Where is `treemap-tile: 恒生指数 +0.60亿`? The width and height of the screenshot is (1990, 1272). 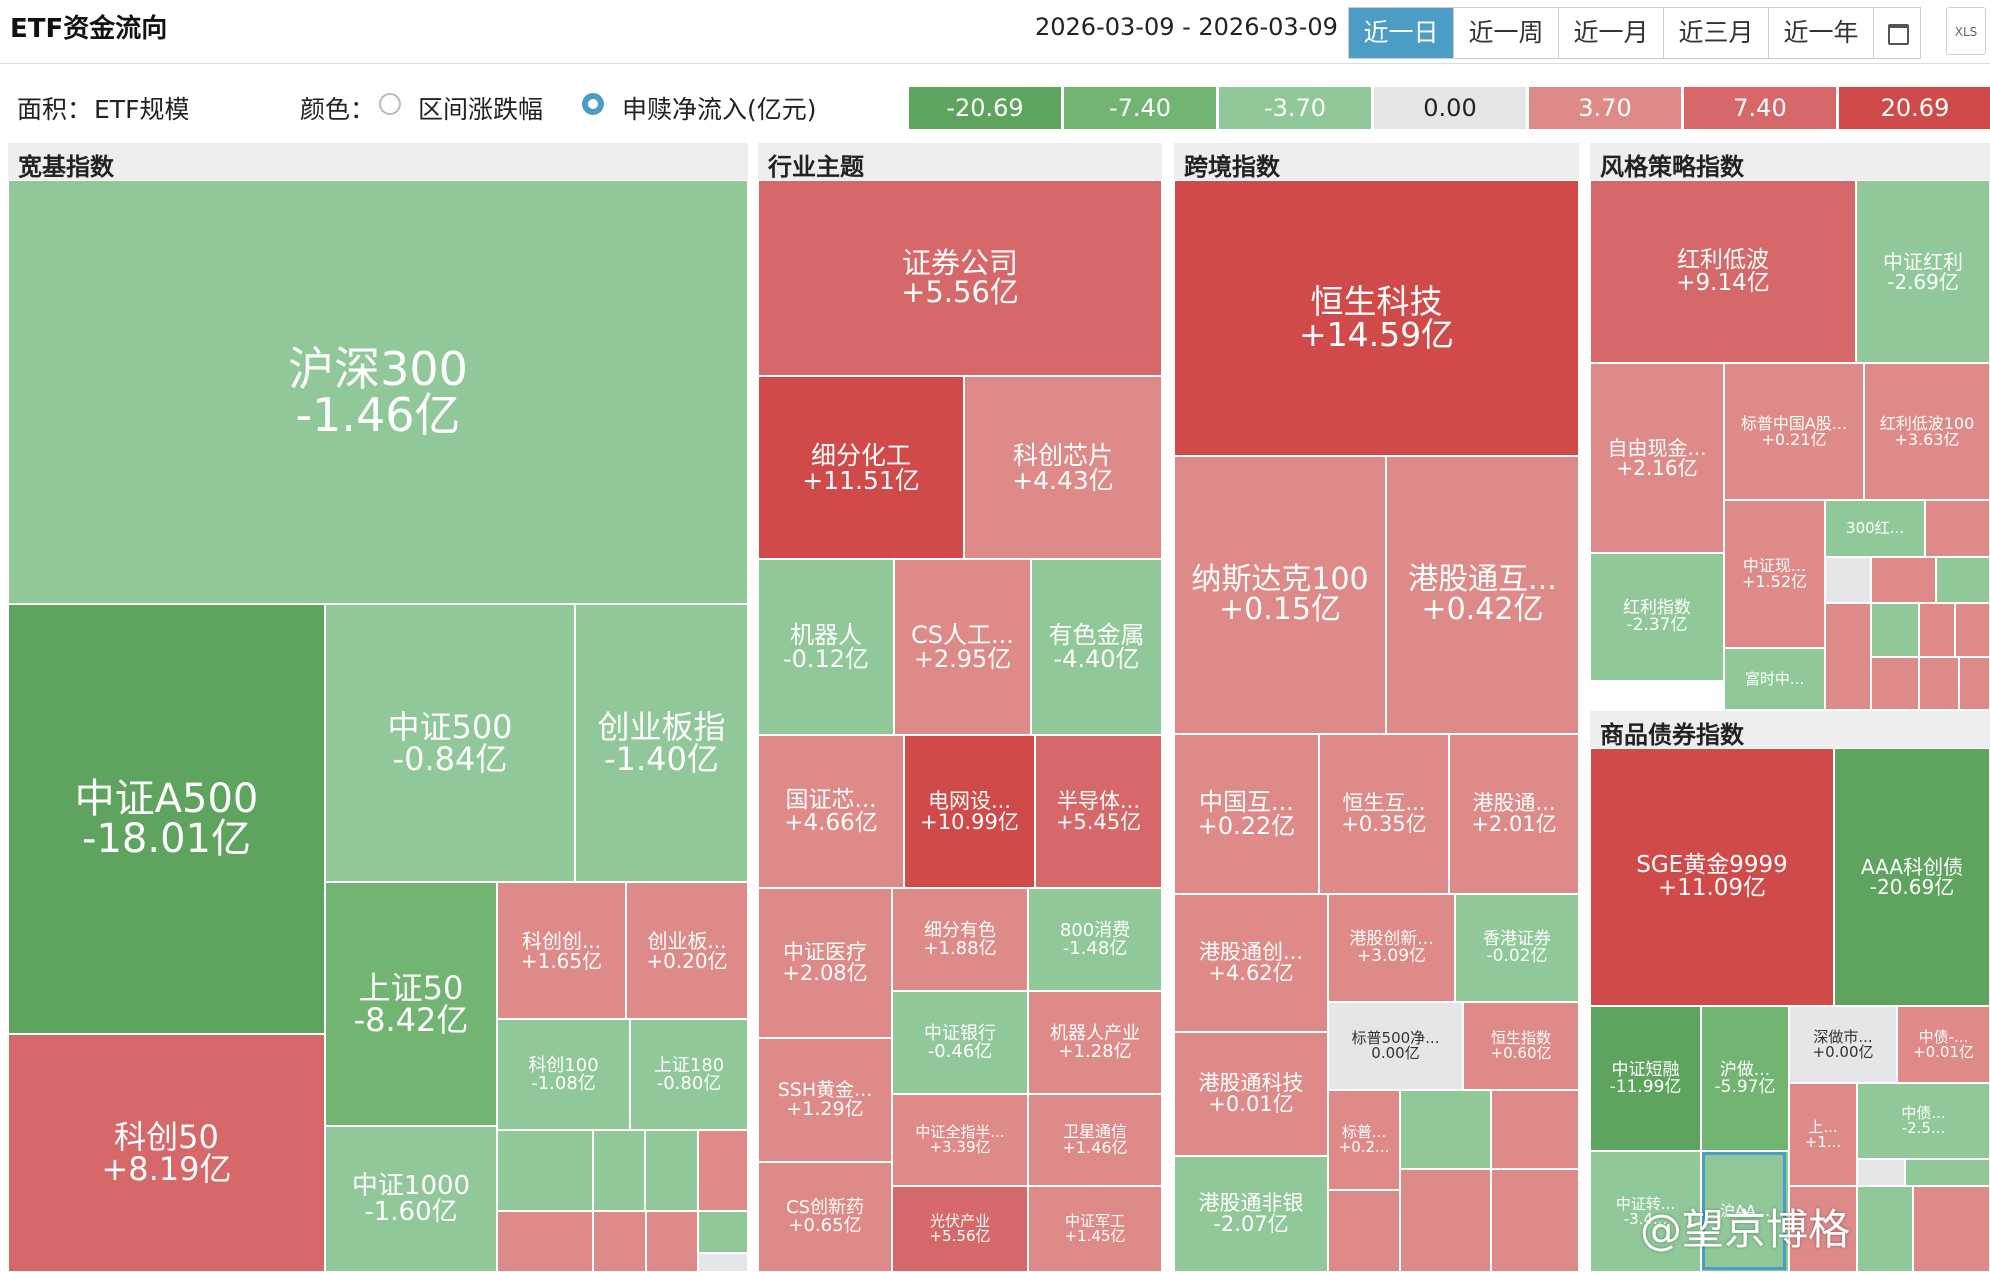 treemap-tile: 恒生指数 +0.60亿 is located at coordinates (1521, 1046).